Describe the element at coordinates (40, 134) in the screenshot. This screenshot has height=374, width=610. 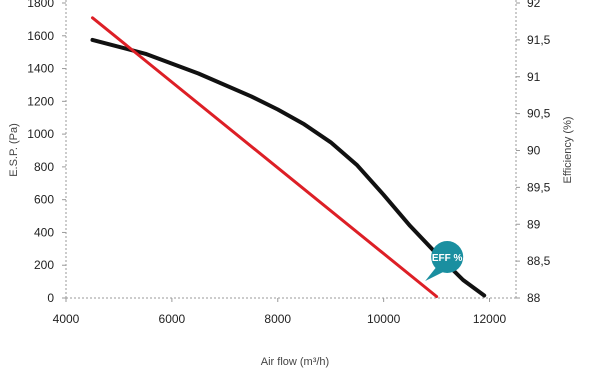
I see `y-left-tick-label: 1000` at that location.